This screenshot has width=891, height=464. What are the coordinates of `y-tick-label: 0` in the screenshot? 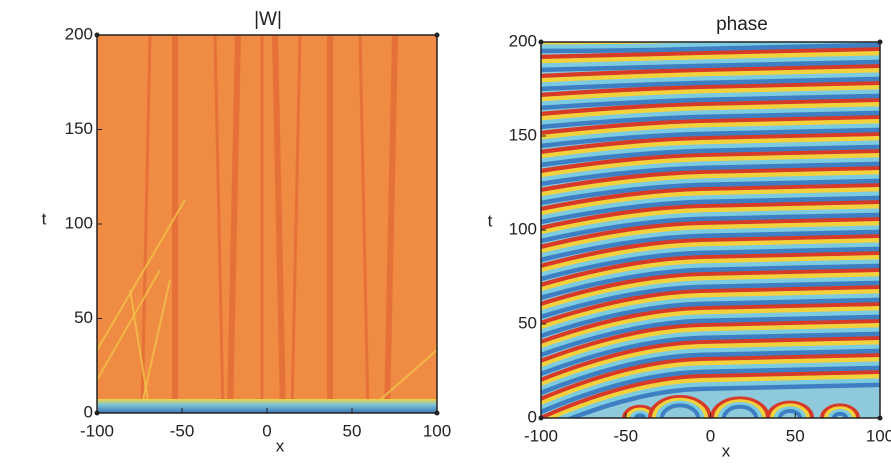 It's located at (532, 416).